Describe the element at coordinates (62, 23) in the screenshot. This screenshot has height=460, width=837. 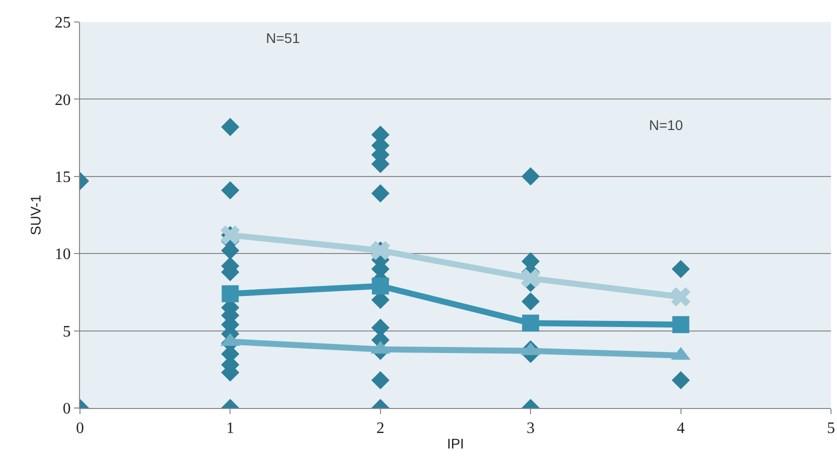
I see `y-tick-label: 25` at that location.